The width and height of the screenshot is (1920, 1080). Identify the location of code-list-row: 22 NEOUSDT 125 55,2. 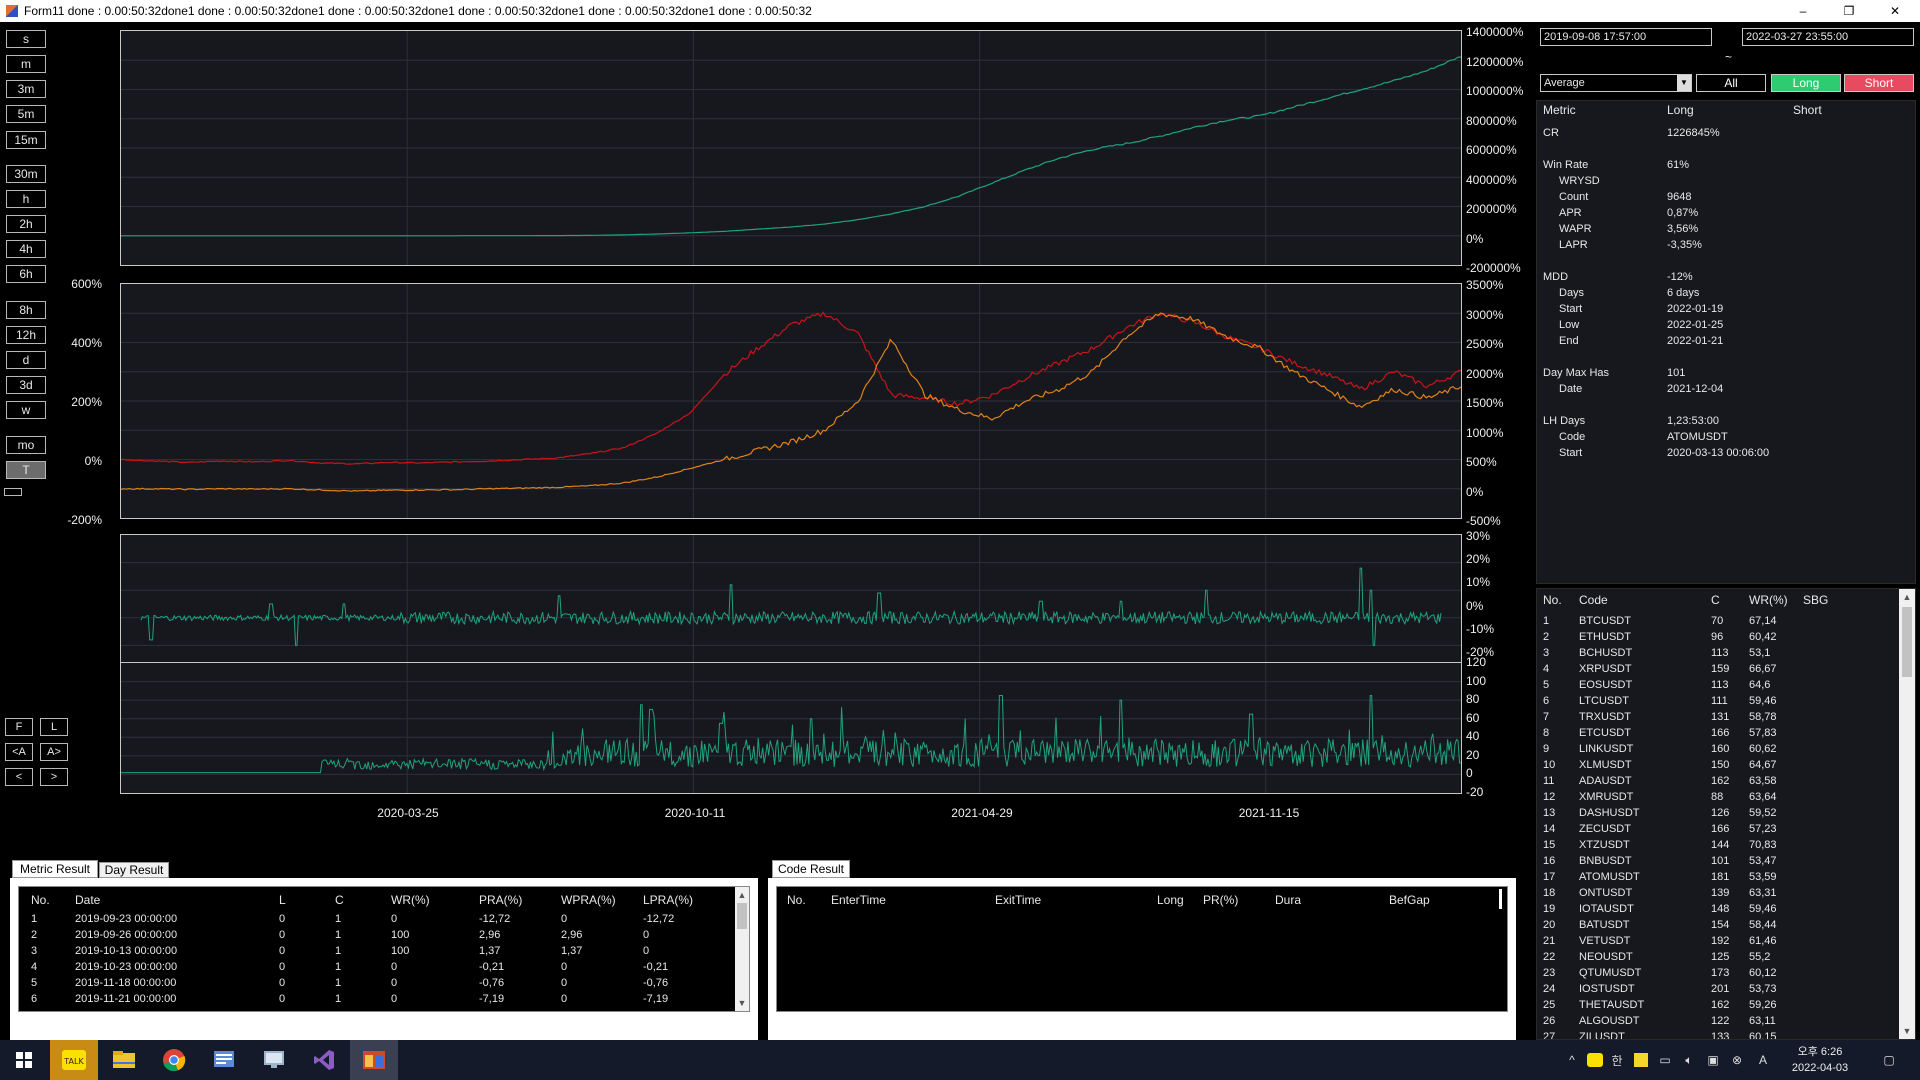
(1717, 959).